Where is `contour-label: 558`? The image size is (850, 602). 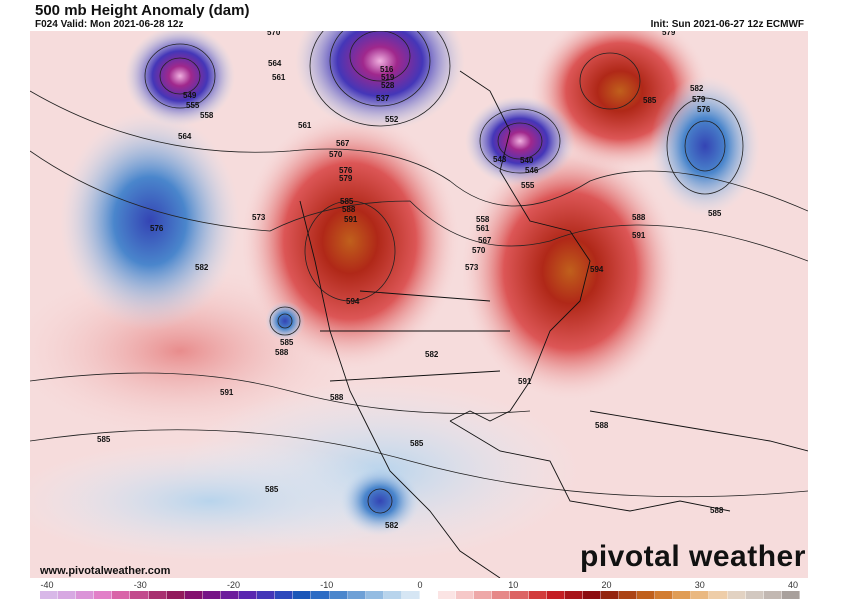 contour-label: 558 is located at coordinates (483, 219).